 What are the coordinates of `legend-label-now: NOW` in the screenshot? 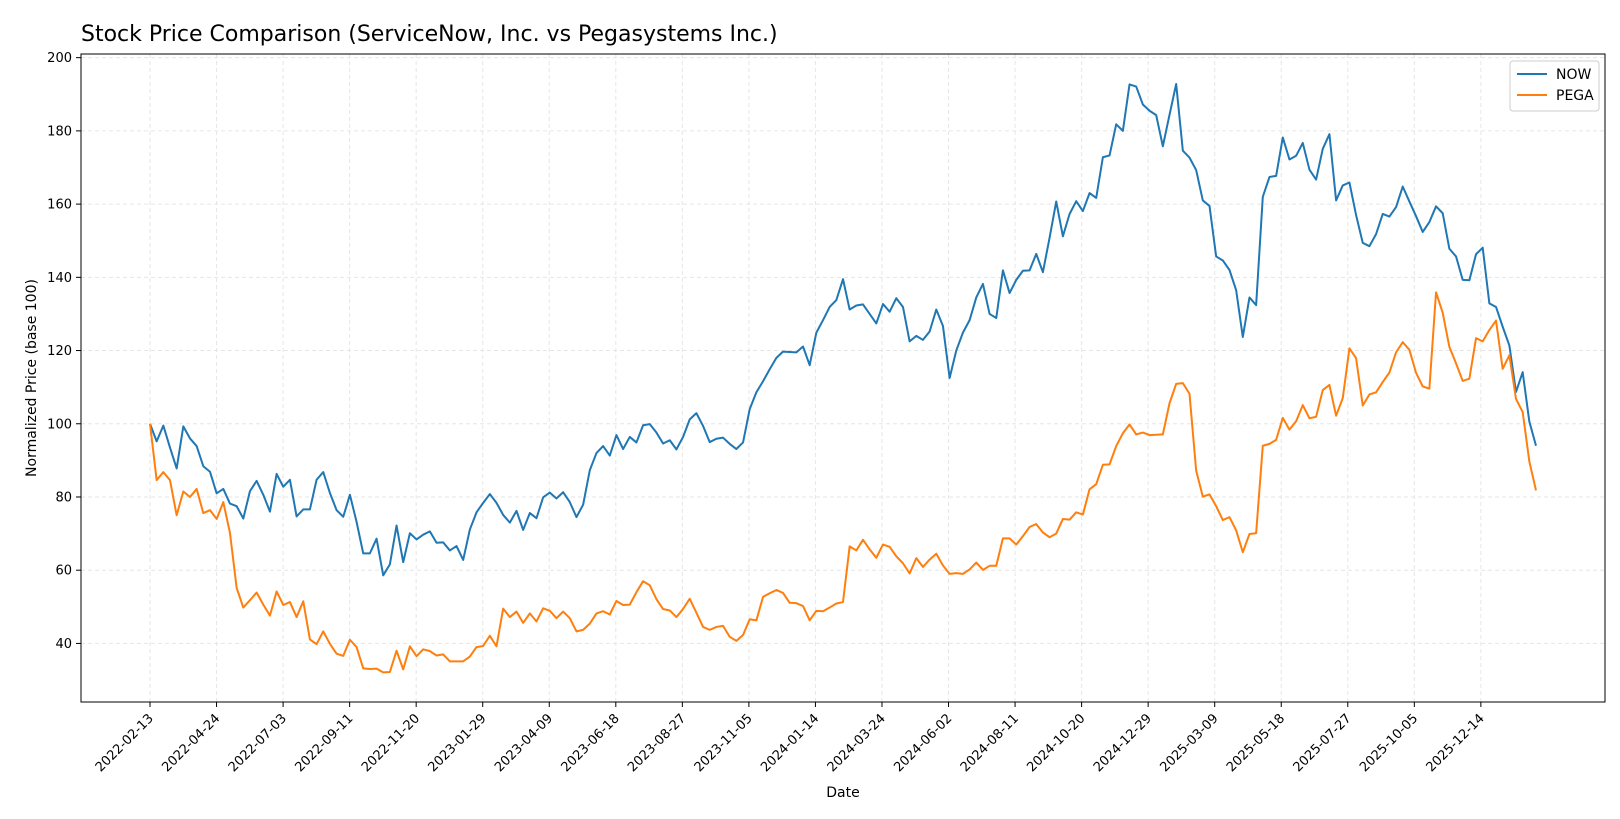 It's located at (1573, 75).